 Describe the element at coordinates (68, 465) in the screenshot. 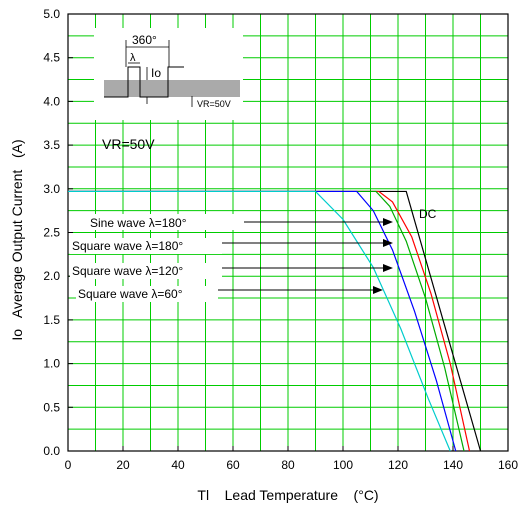

I see `x-tick-label: 0` at that location.